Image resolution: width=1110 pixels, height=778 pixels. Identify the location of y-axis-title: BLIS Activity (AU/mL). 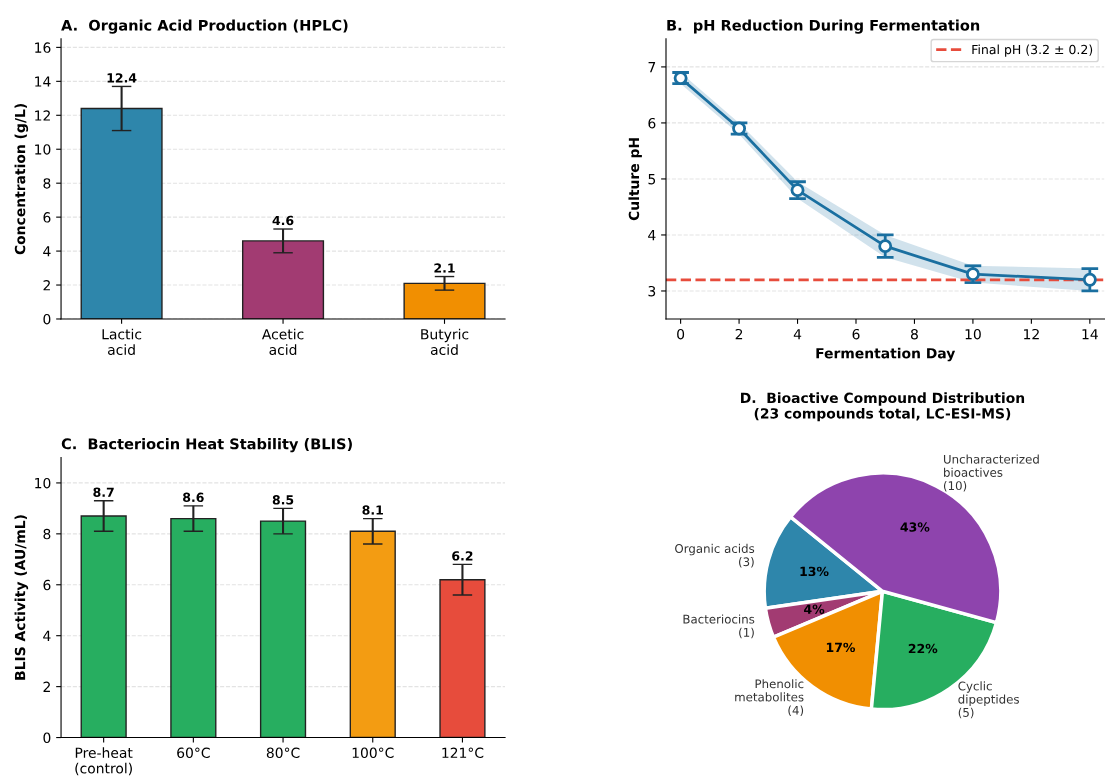
(21, 597).